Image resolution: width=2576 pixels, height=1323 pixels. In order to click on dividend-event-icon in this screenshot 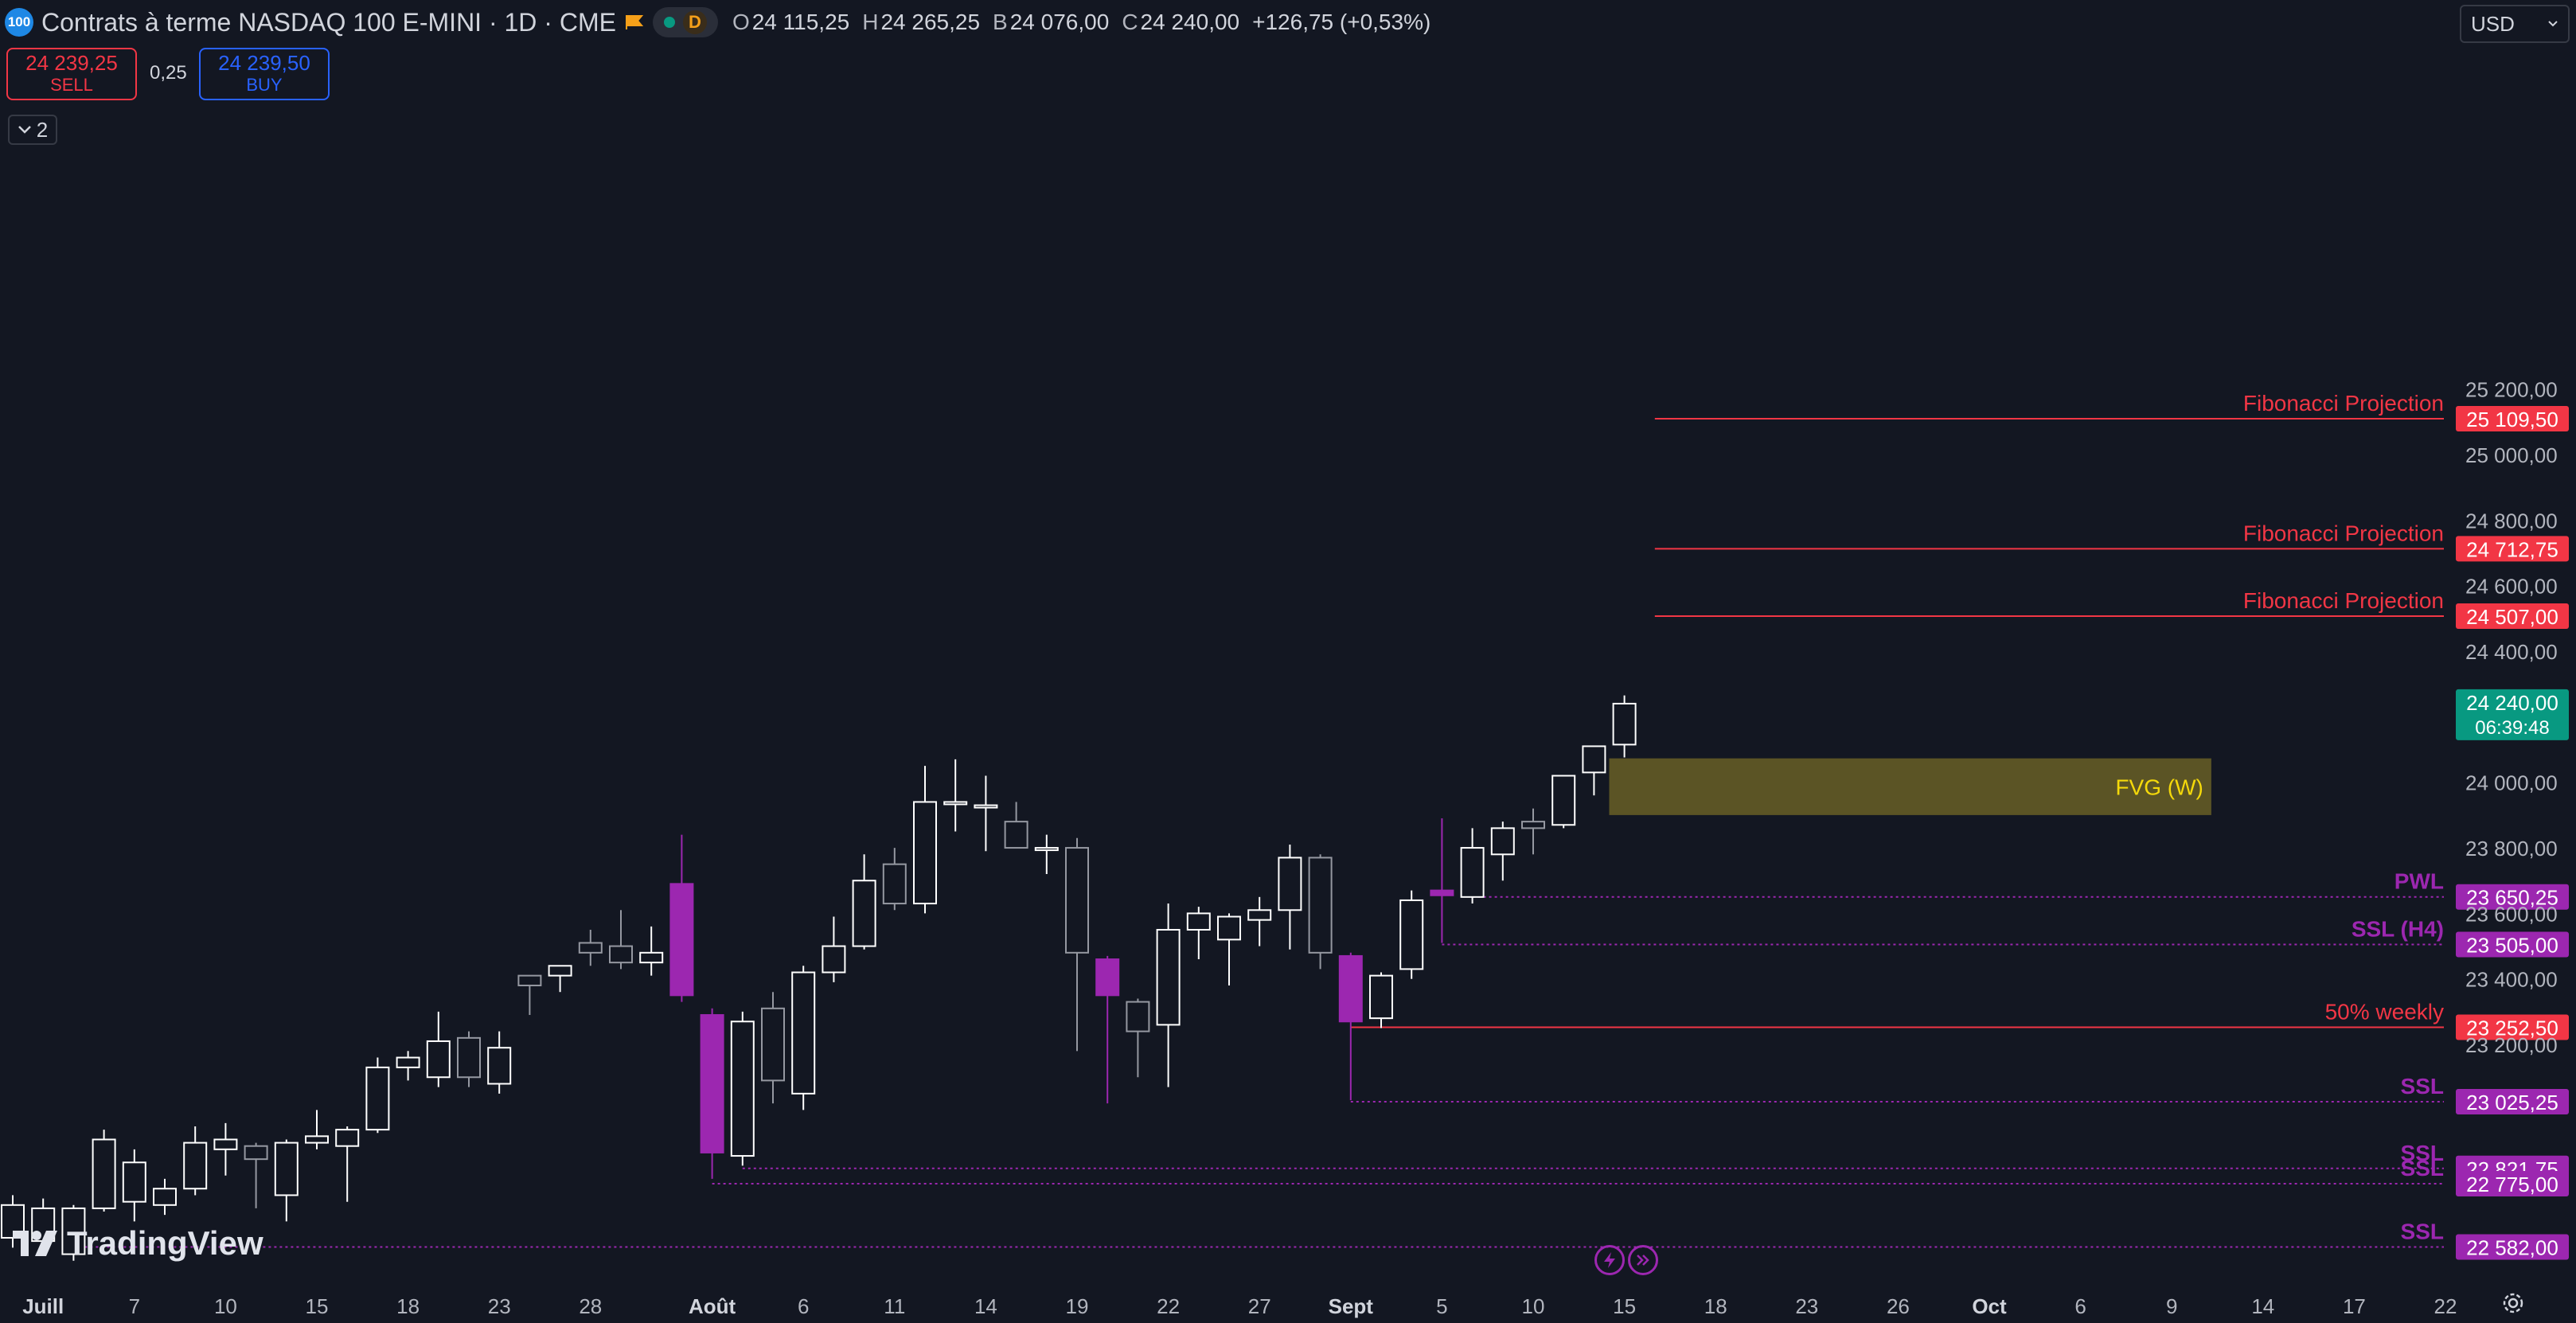, I will do `click(1609, 1260)`.